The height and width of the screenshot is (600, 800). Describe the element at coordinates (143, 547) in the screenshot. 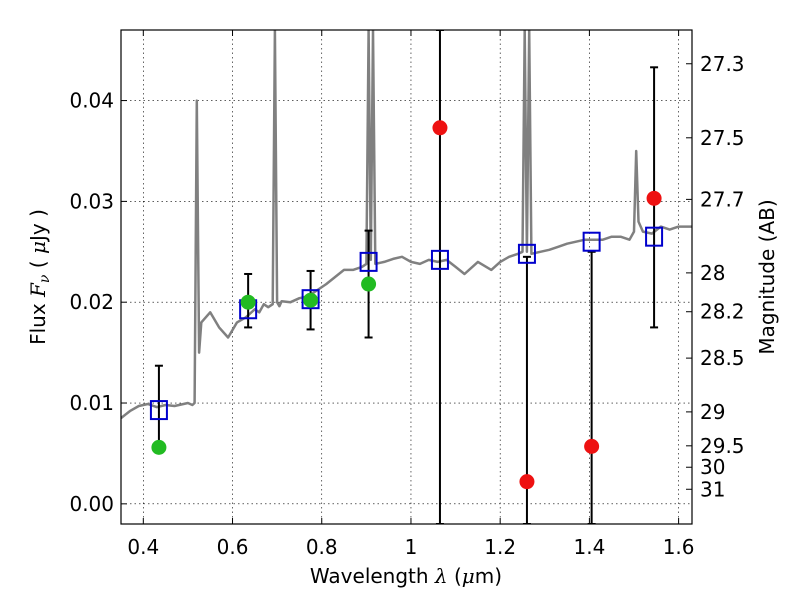

I see `x-tick-label: 0.4` at that location.